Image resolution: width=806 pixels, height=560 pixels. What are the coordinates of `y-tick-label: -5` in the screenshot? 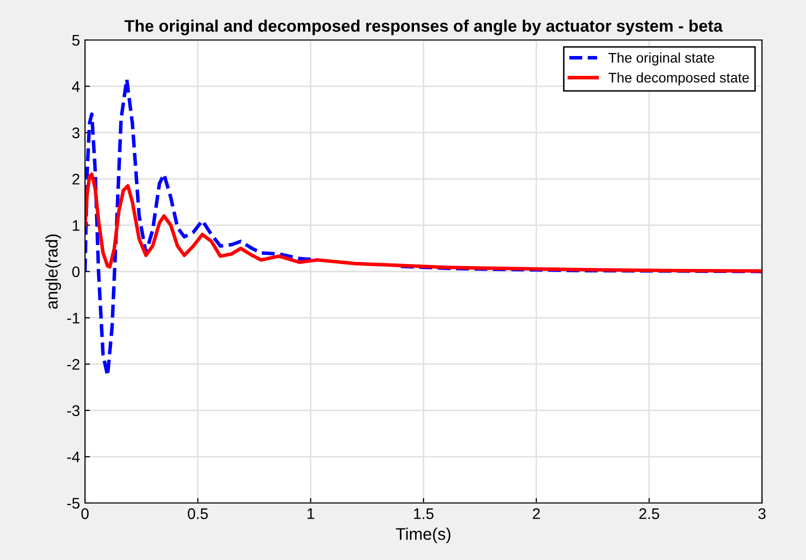 It's located at (73, 503).